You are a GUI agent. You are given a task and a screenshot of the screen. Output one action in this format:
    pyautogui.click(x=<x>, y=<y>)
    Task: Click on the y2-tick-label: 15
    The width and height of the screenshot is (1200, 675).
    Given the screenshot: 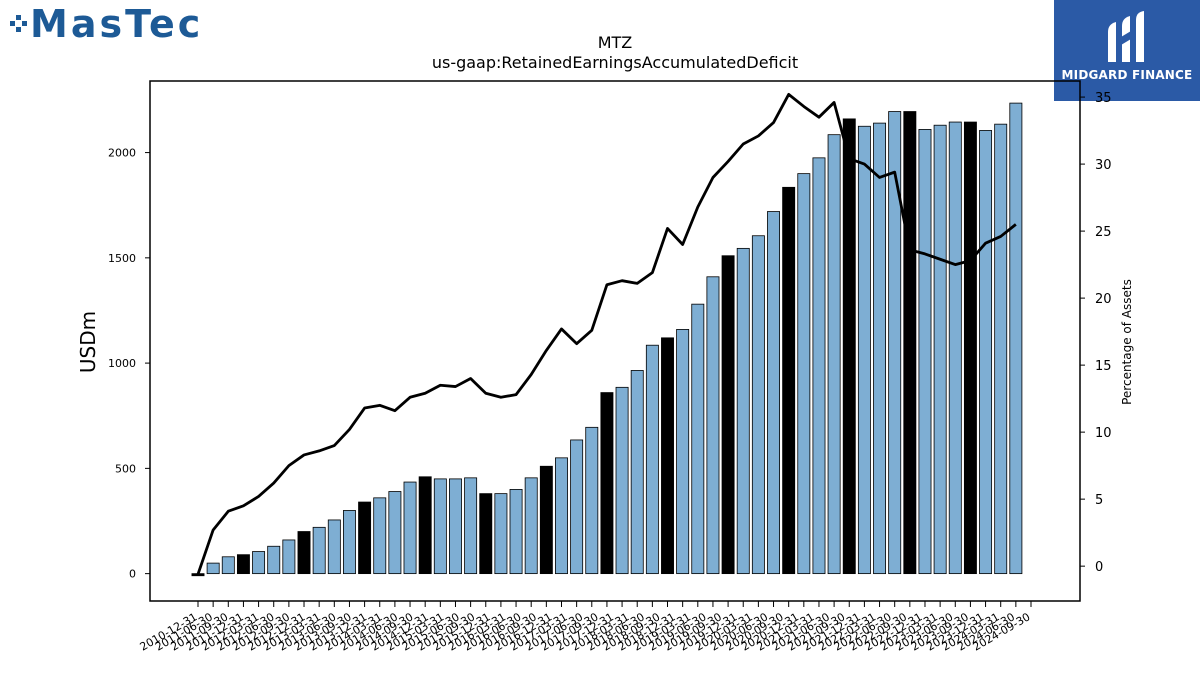 What is the action you would take?
    pyautogui.click(x=1103, y=366)
    